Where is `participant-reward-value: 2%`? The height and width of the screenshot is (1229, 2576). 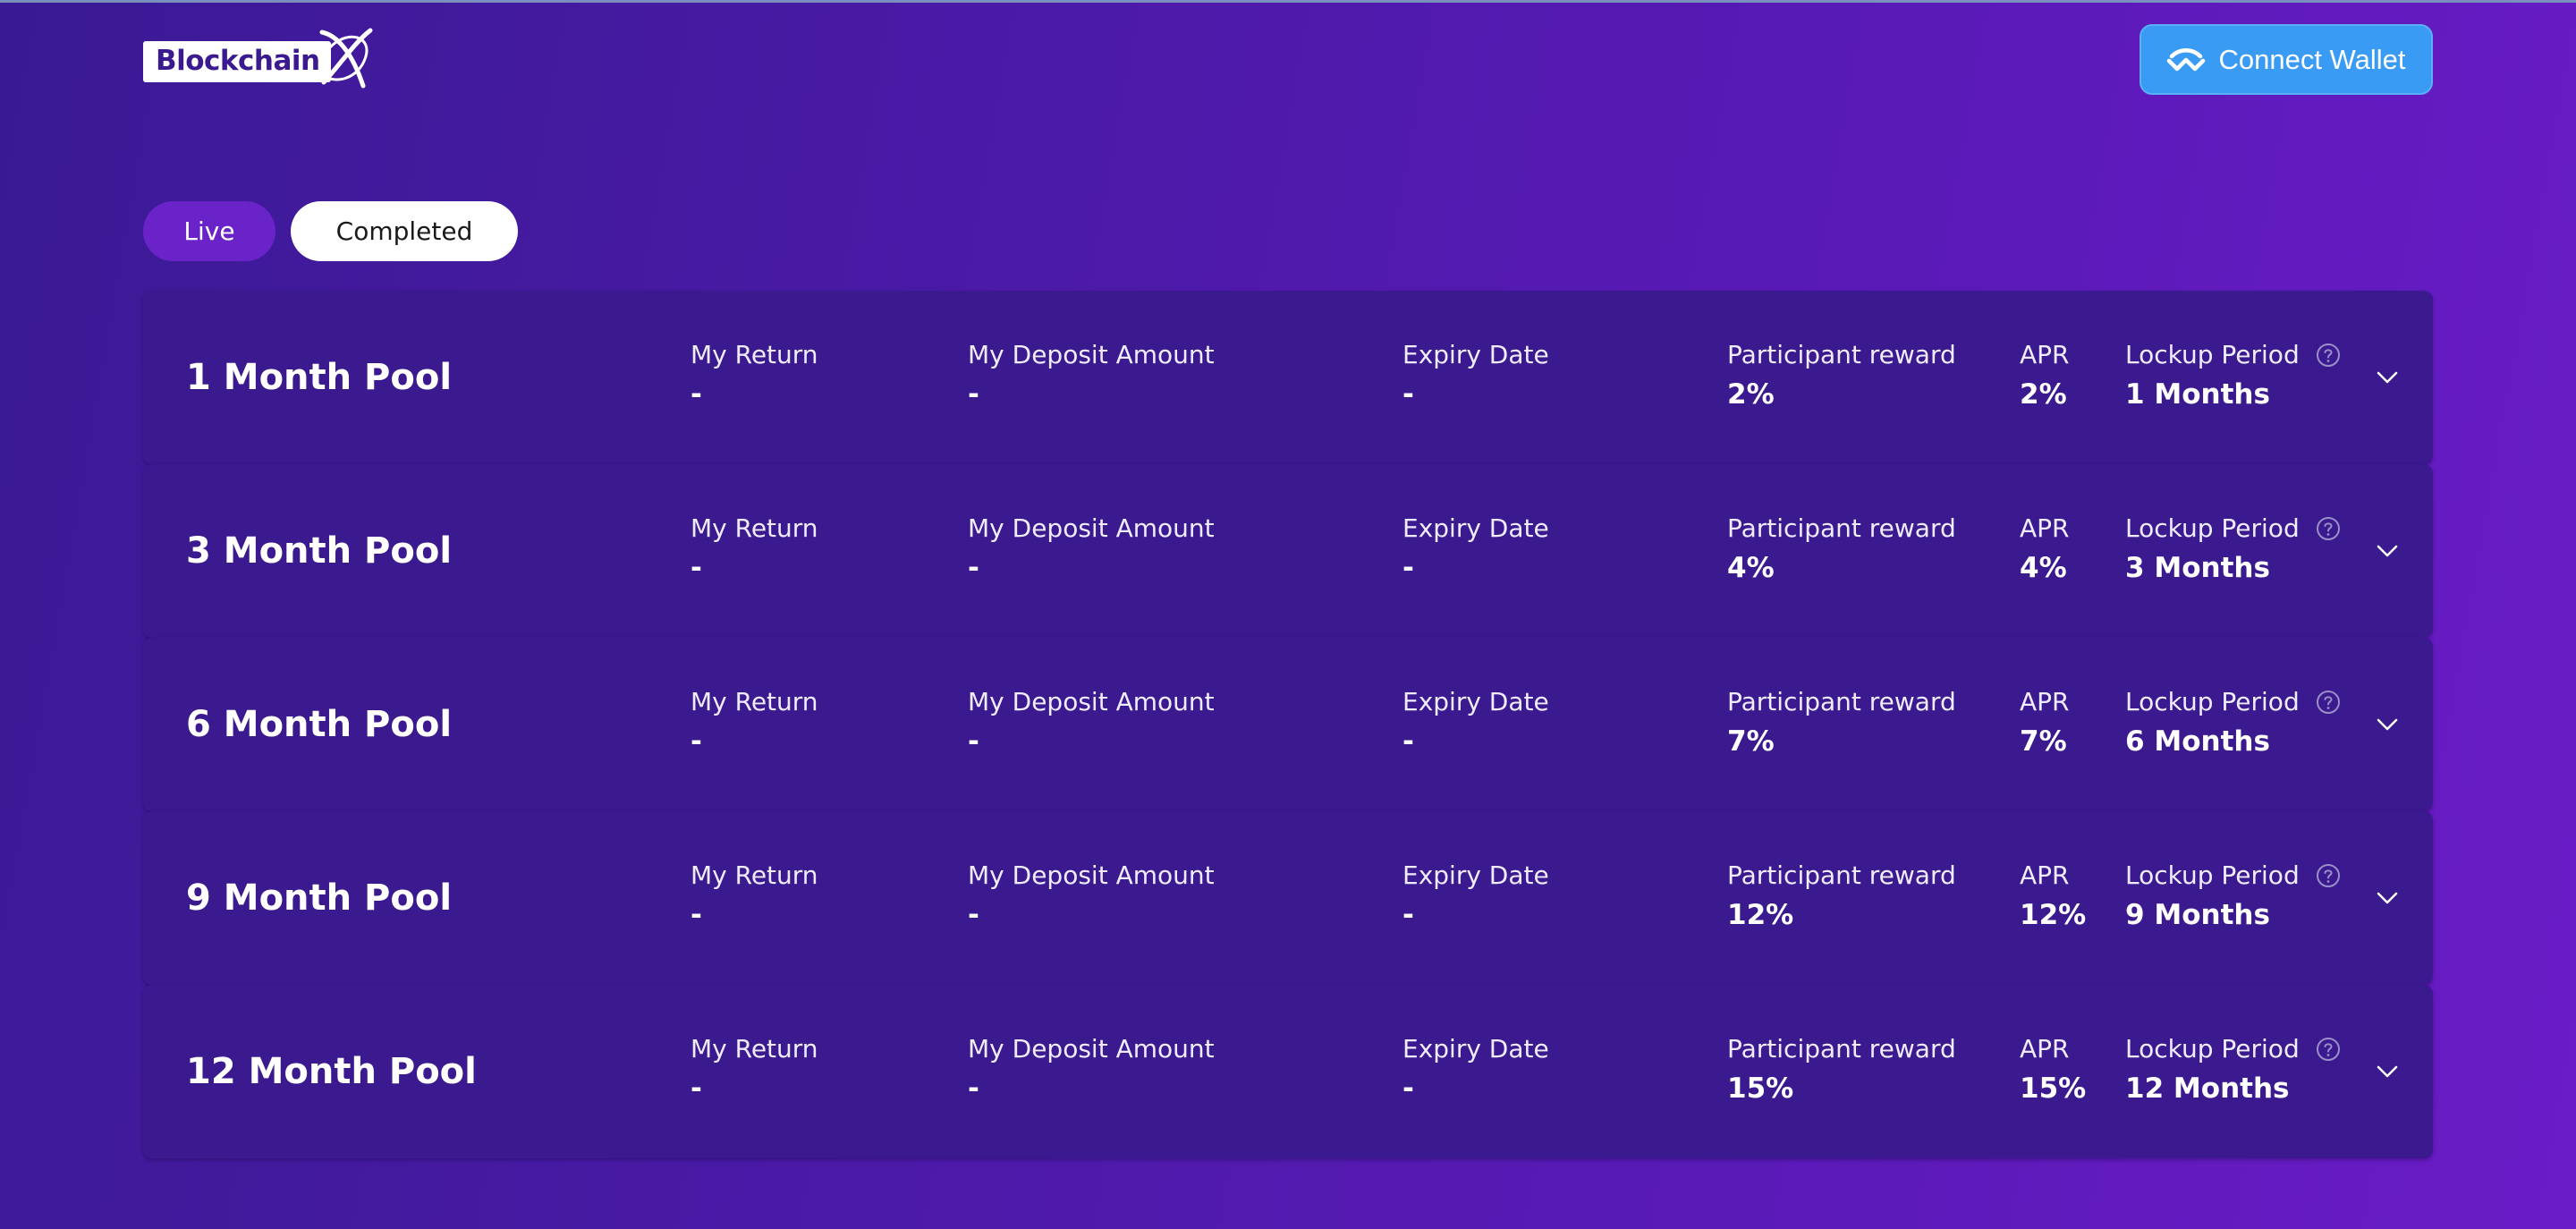
participant-reward-value: 2% is located at coordinates (1751, 394).